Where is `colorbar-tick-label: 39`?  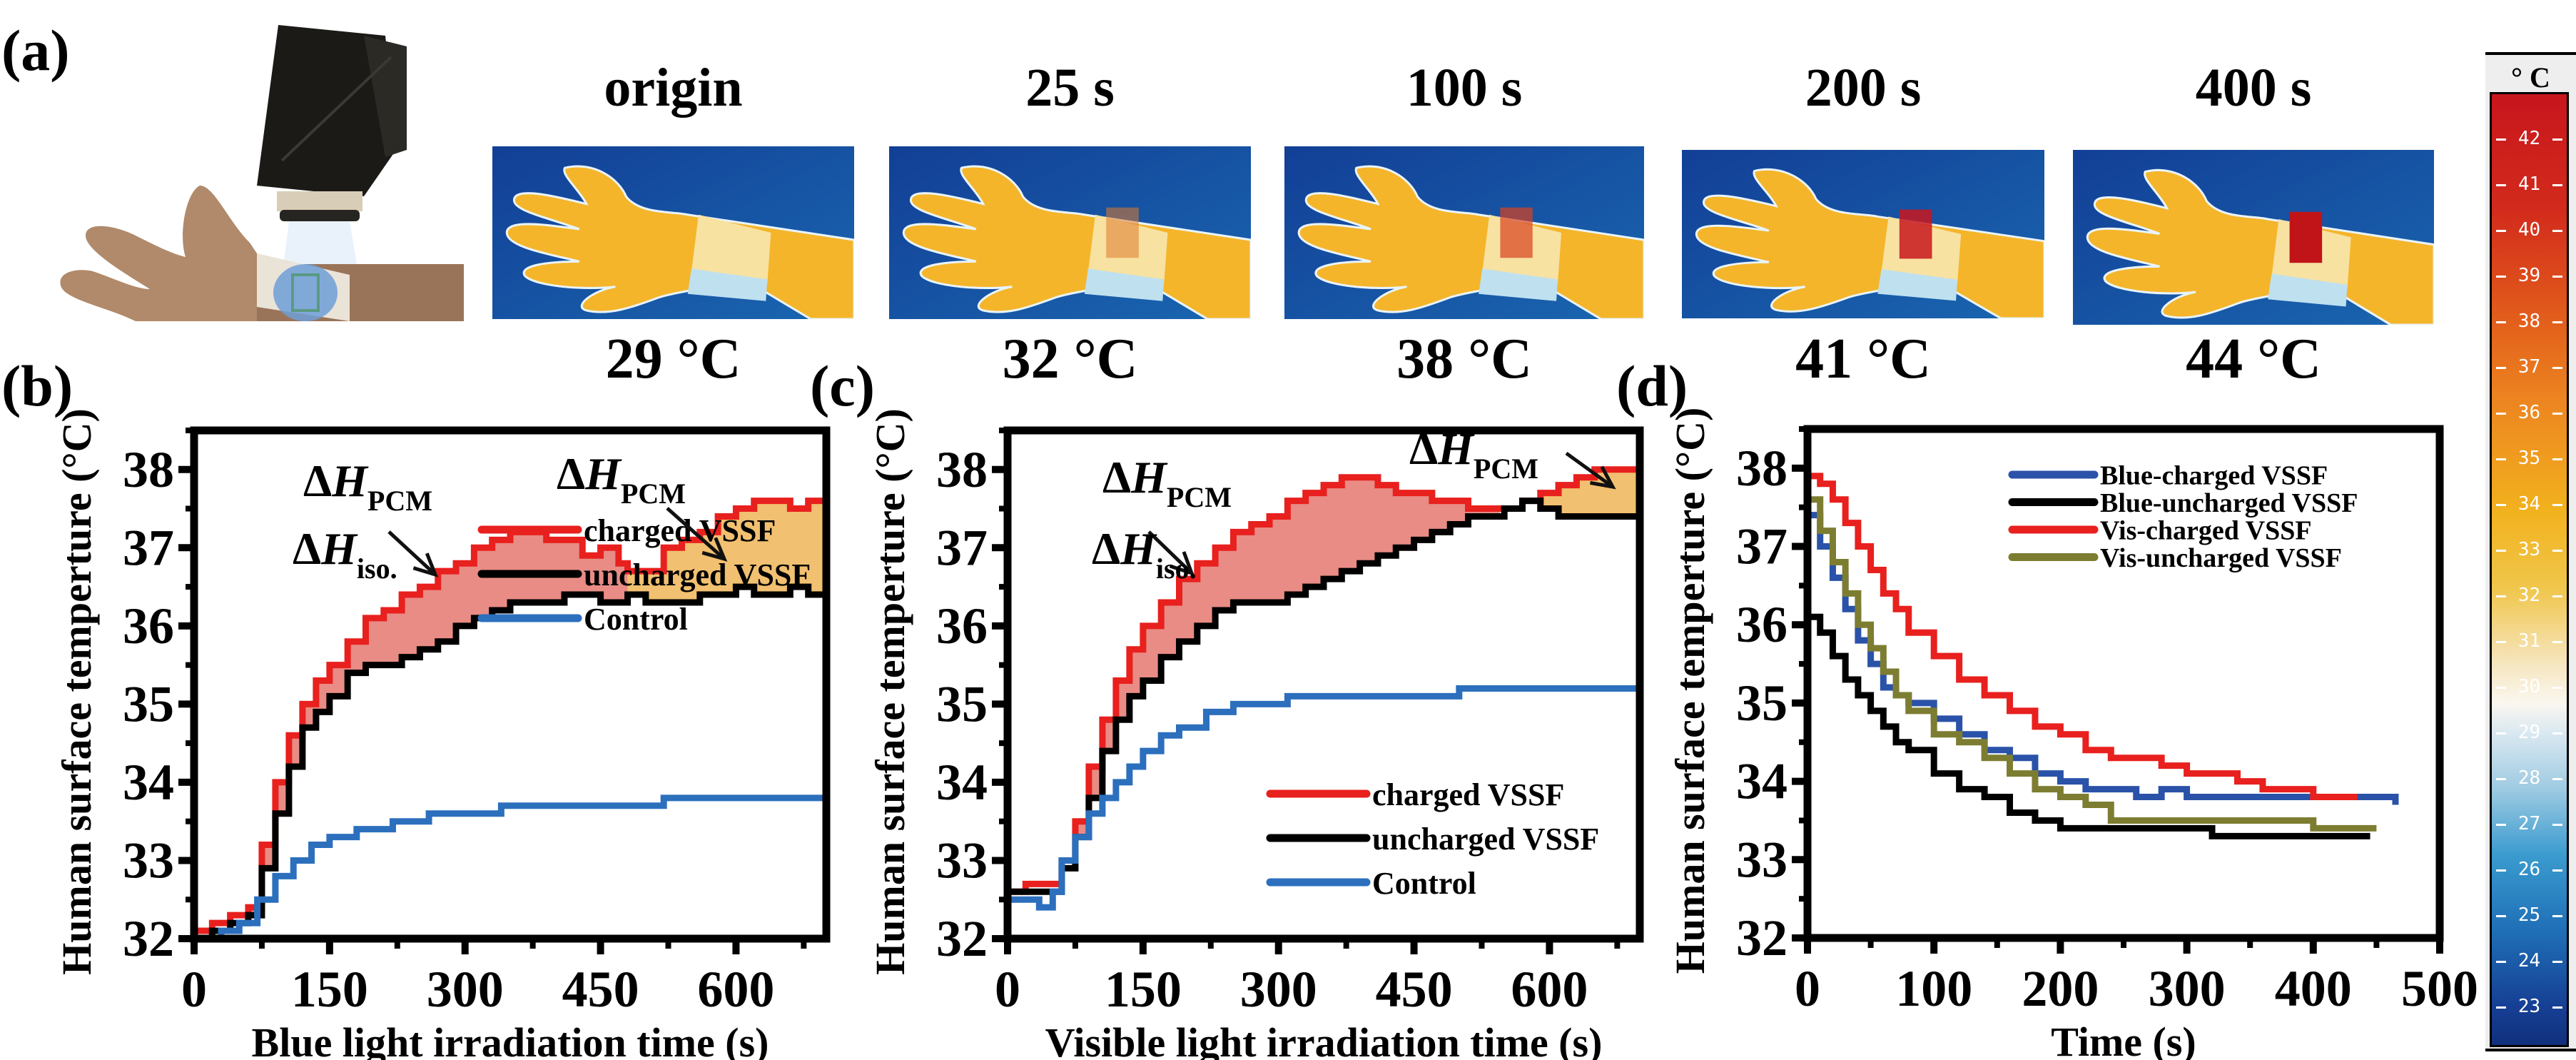
colorbar-tick-label: 39 is located at coordinates (2529, 275).